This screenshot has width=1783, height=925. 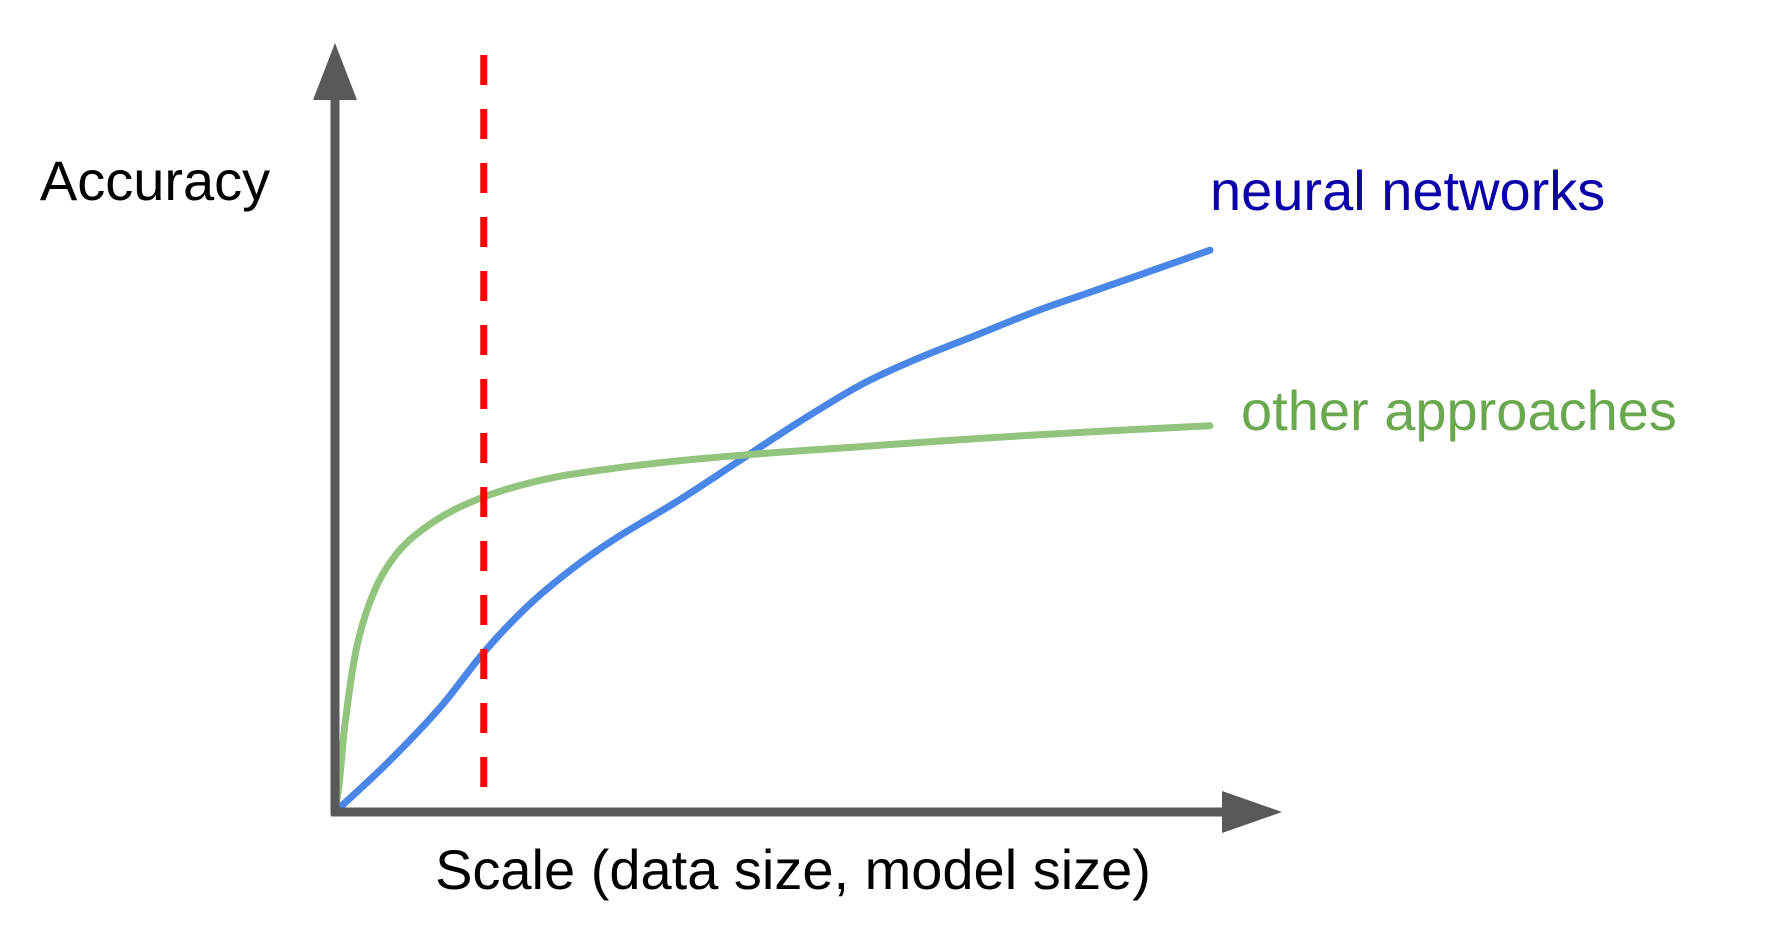 I want to click on series-label-neural-networks: neural networks, so click(x=1407, y=190).